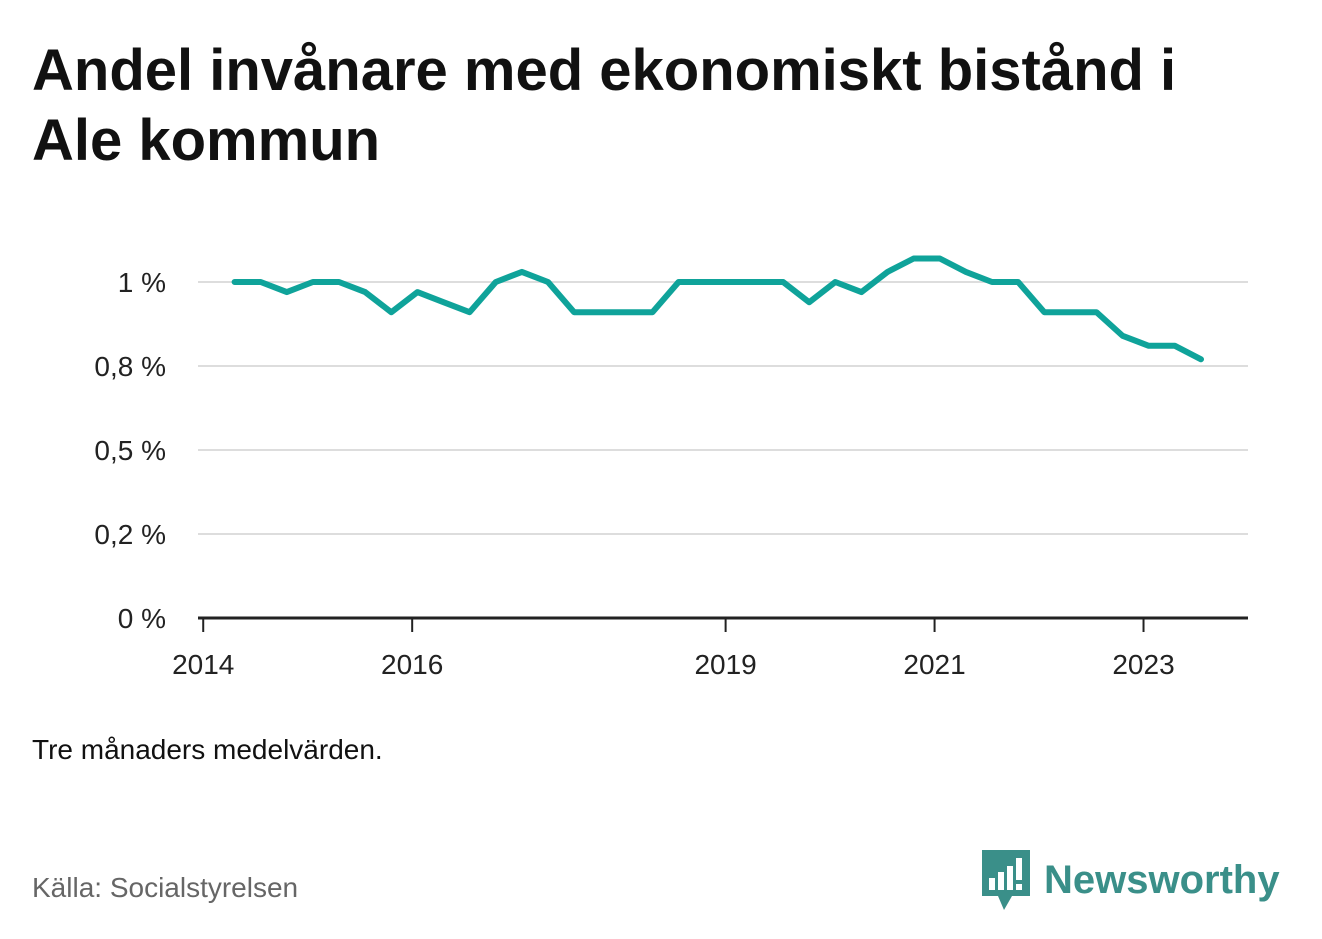 The width and height of the screenshot is (1322, 939). I want to click on newsworthy-logo: Newsworthy, so click(1130, 880).